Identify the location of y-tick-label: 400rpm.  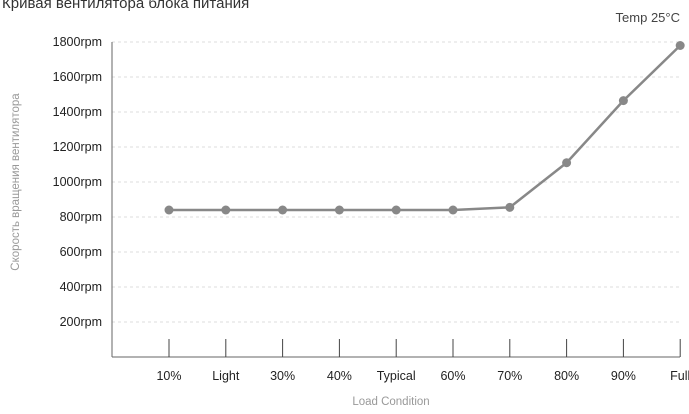
(81, 287).